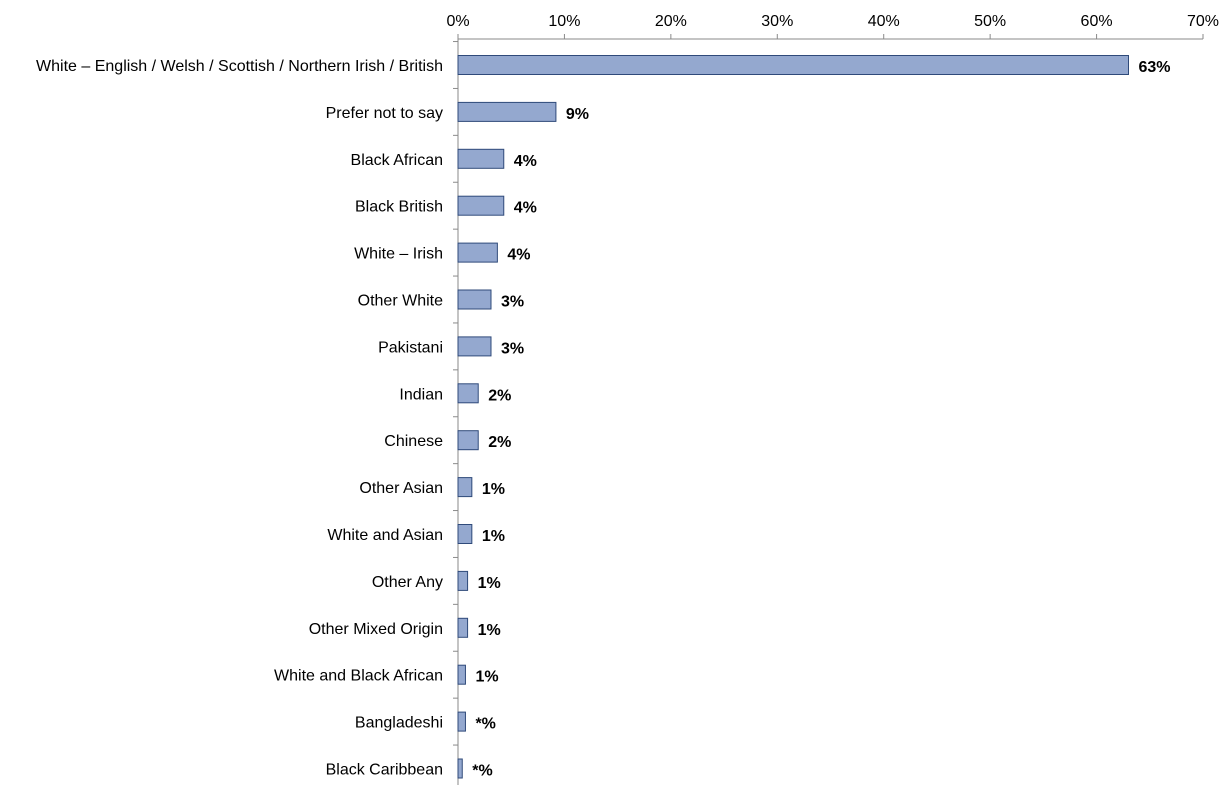 The image size is (1222, 785). Describe the element at coordinates (407, 582) in the screenshot. I see `category-label: Other Any` at that location.